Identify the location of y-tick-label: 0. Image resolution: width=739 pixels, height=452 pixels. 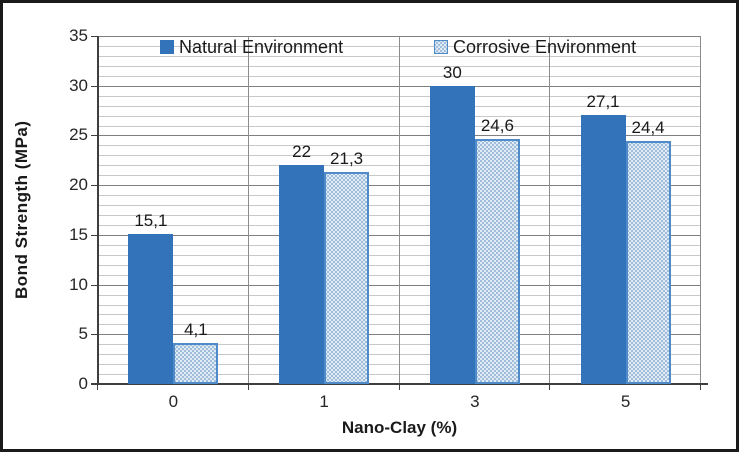
(83, 383).